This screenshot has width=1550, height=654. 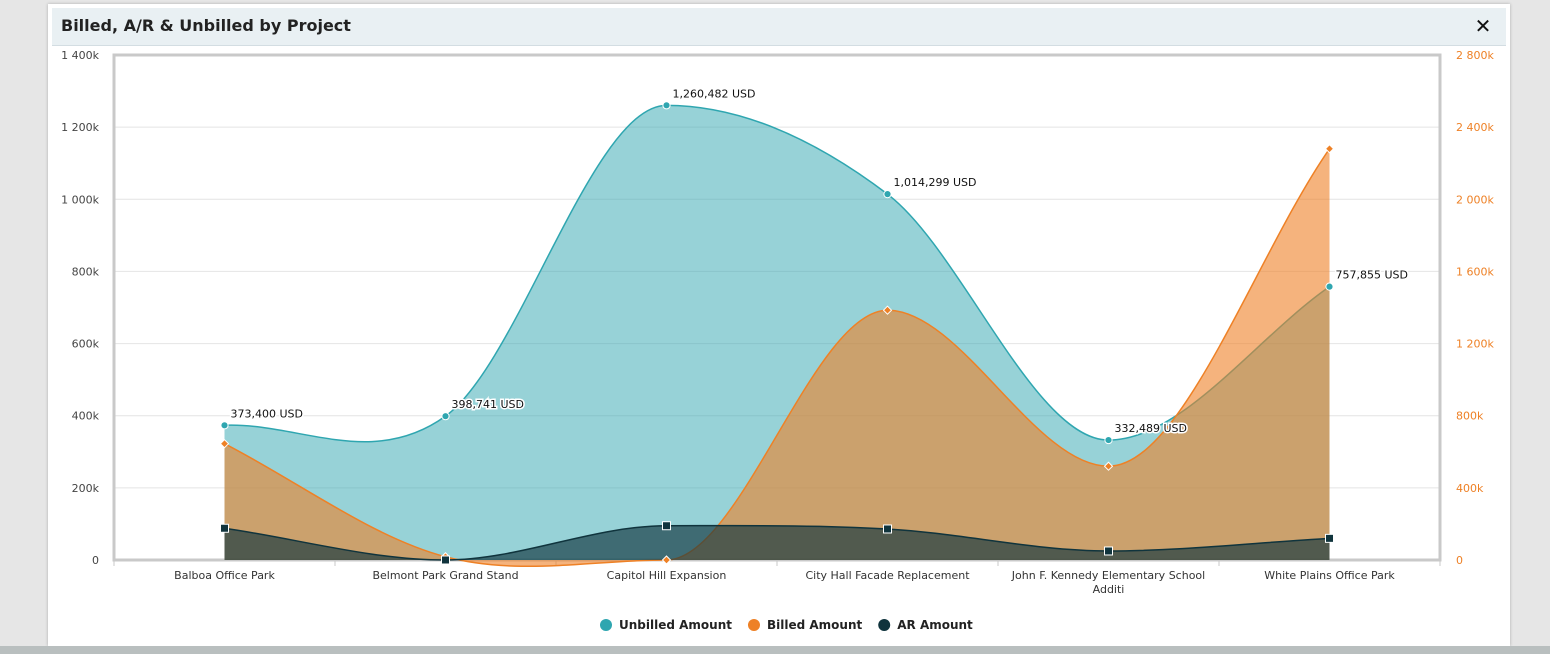 What do you see at coordinates (1470, 416) in the screenshot?
I see `y-right-tick-label: 800k` at bounding box center [1470, 416].